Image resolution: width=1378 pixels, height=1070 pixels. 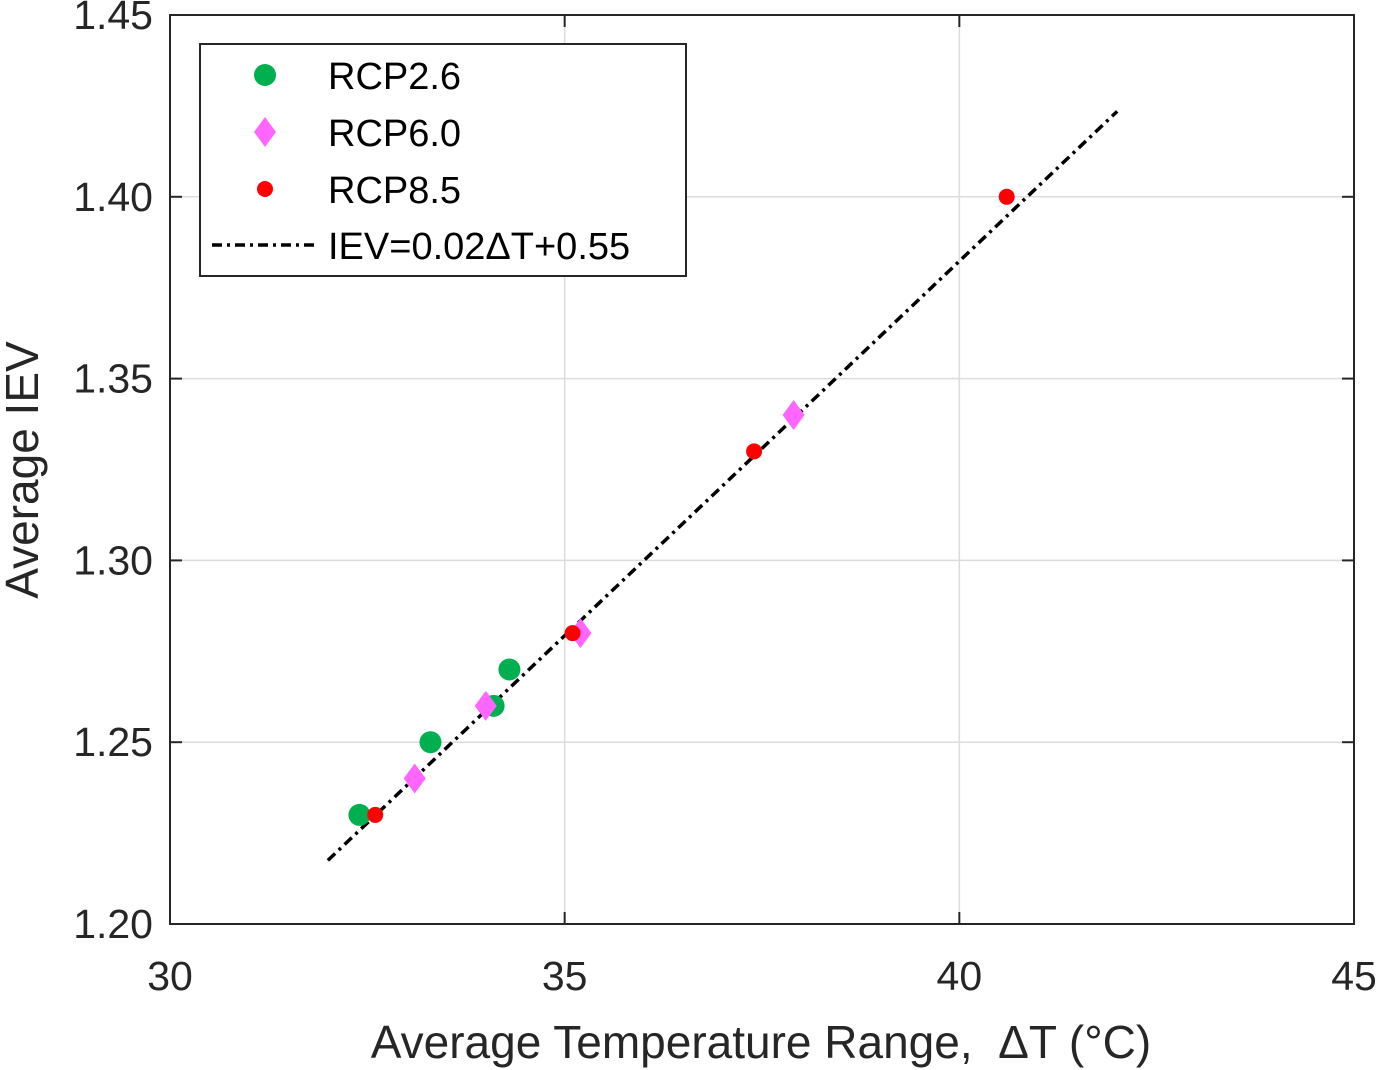 What do you see at coordinates (1354, 976) in the screenshot?
I see `x-tick-label: 45` at bounding box center [1354, 976].